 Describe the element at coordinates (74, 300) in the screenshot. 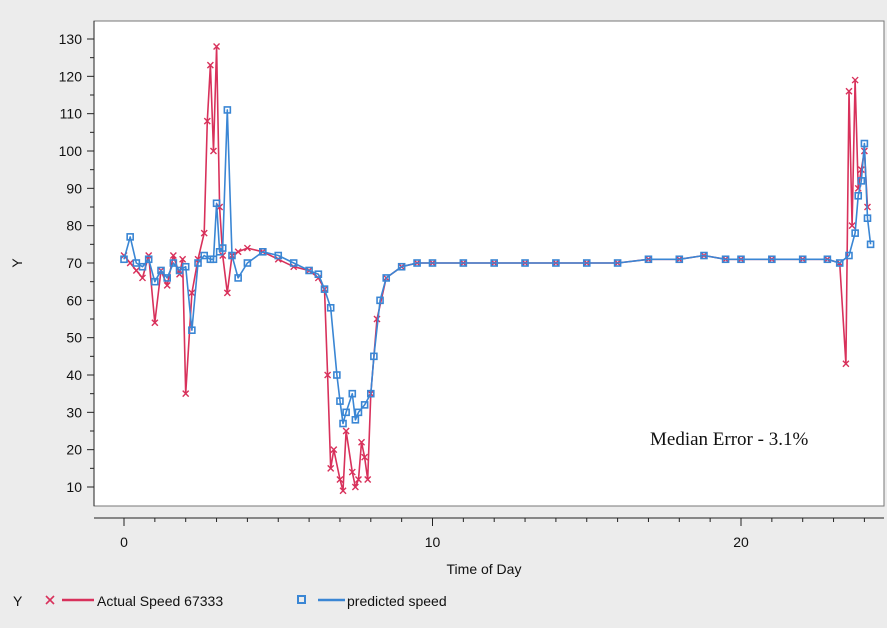

I see `y-tick-label: 60` at that location.